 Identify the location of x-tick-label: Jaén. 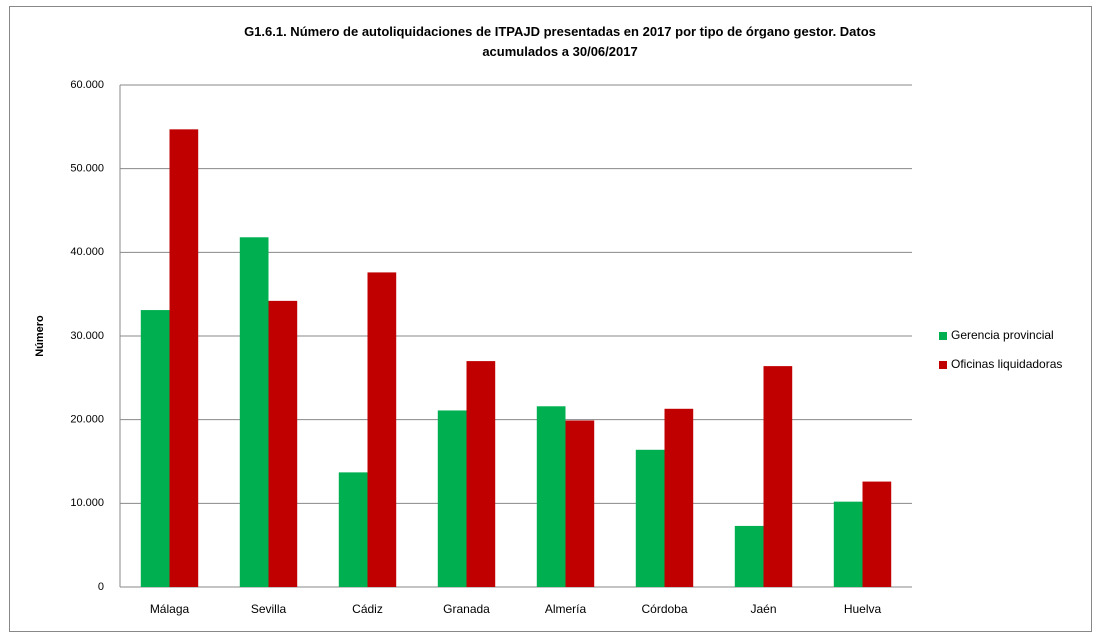
(763, 609).